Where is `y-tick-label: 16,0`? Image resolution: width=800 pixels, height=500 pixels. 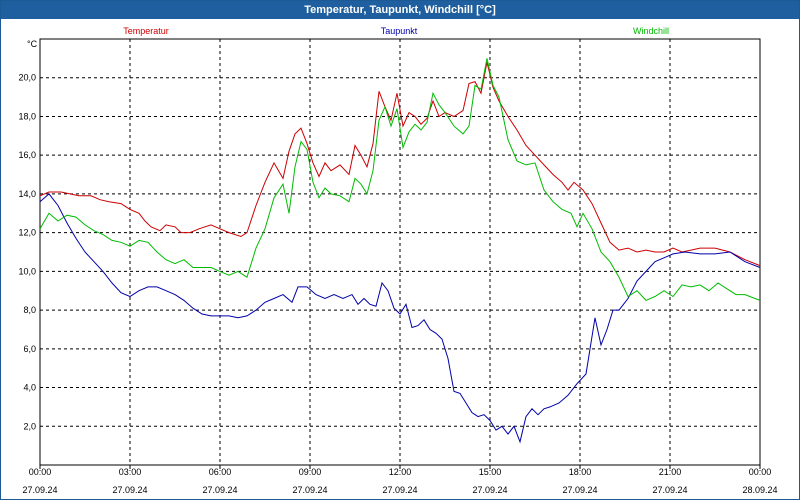 y-tick-label: 16,0 is located at coordinates (27, 155).